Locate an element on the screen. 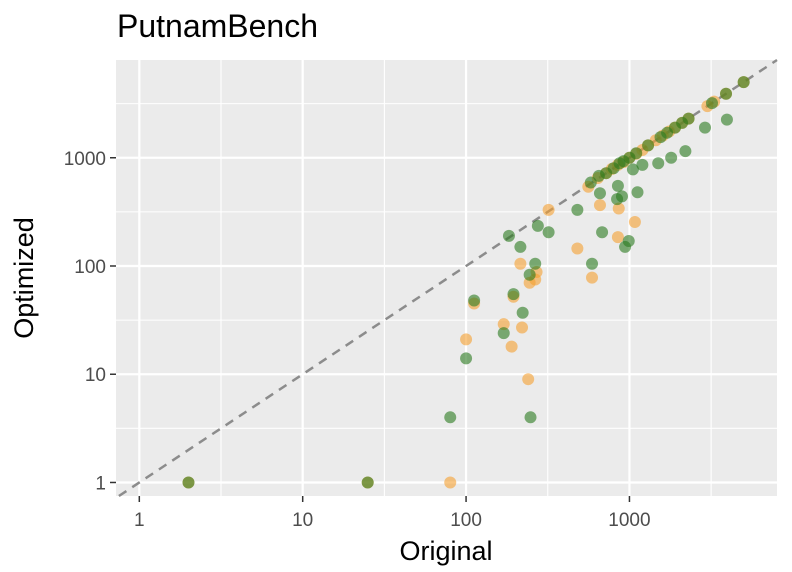  chart-title: PutnamBench is located at coordinates (217, 26).